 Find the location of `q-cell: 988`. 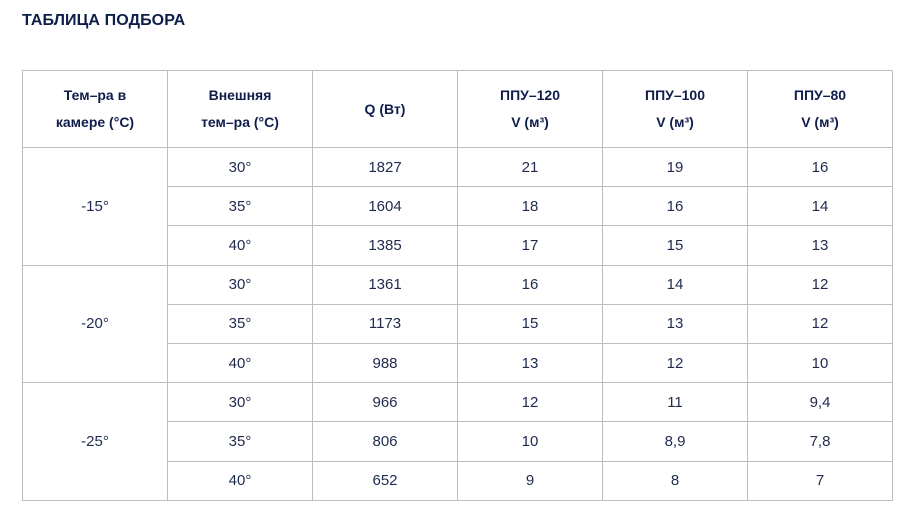

q-cell: 988 is located at coordinates (385, 363).